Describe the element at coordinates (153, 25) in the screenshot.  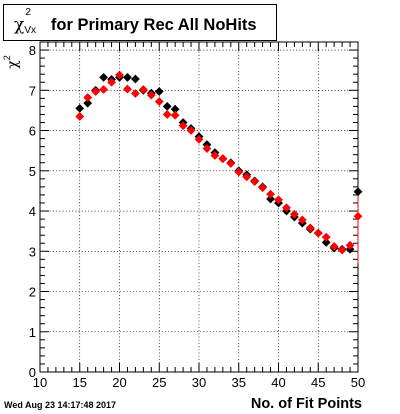
I see `title-text: for Primary Rec All NoHits` at that location.